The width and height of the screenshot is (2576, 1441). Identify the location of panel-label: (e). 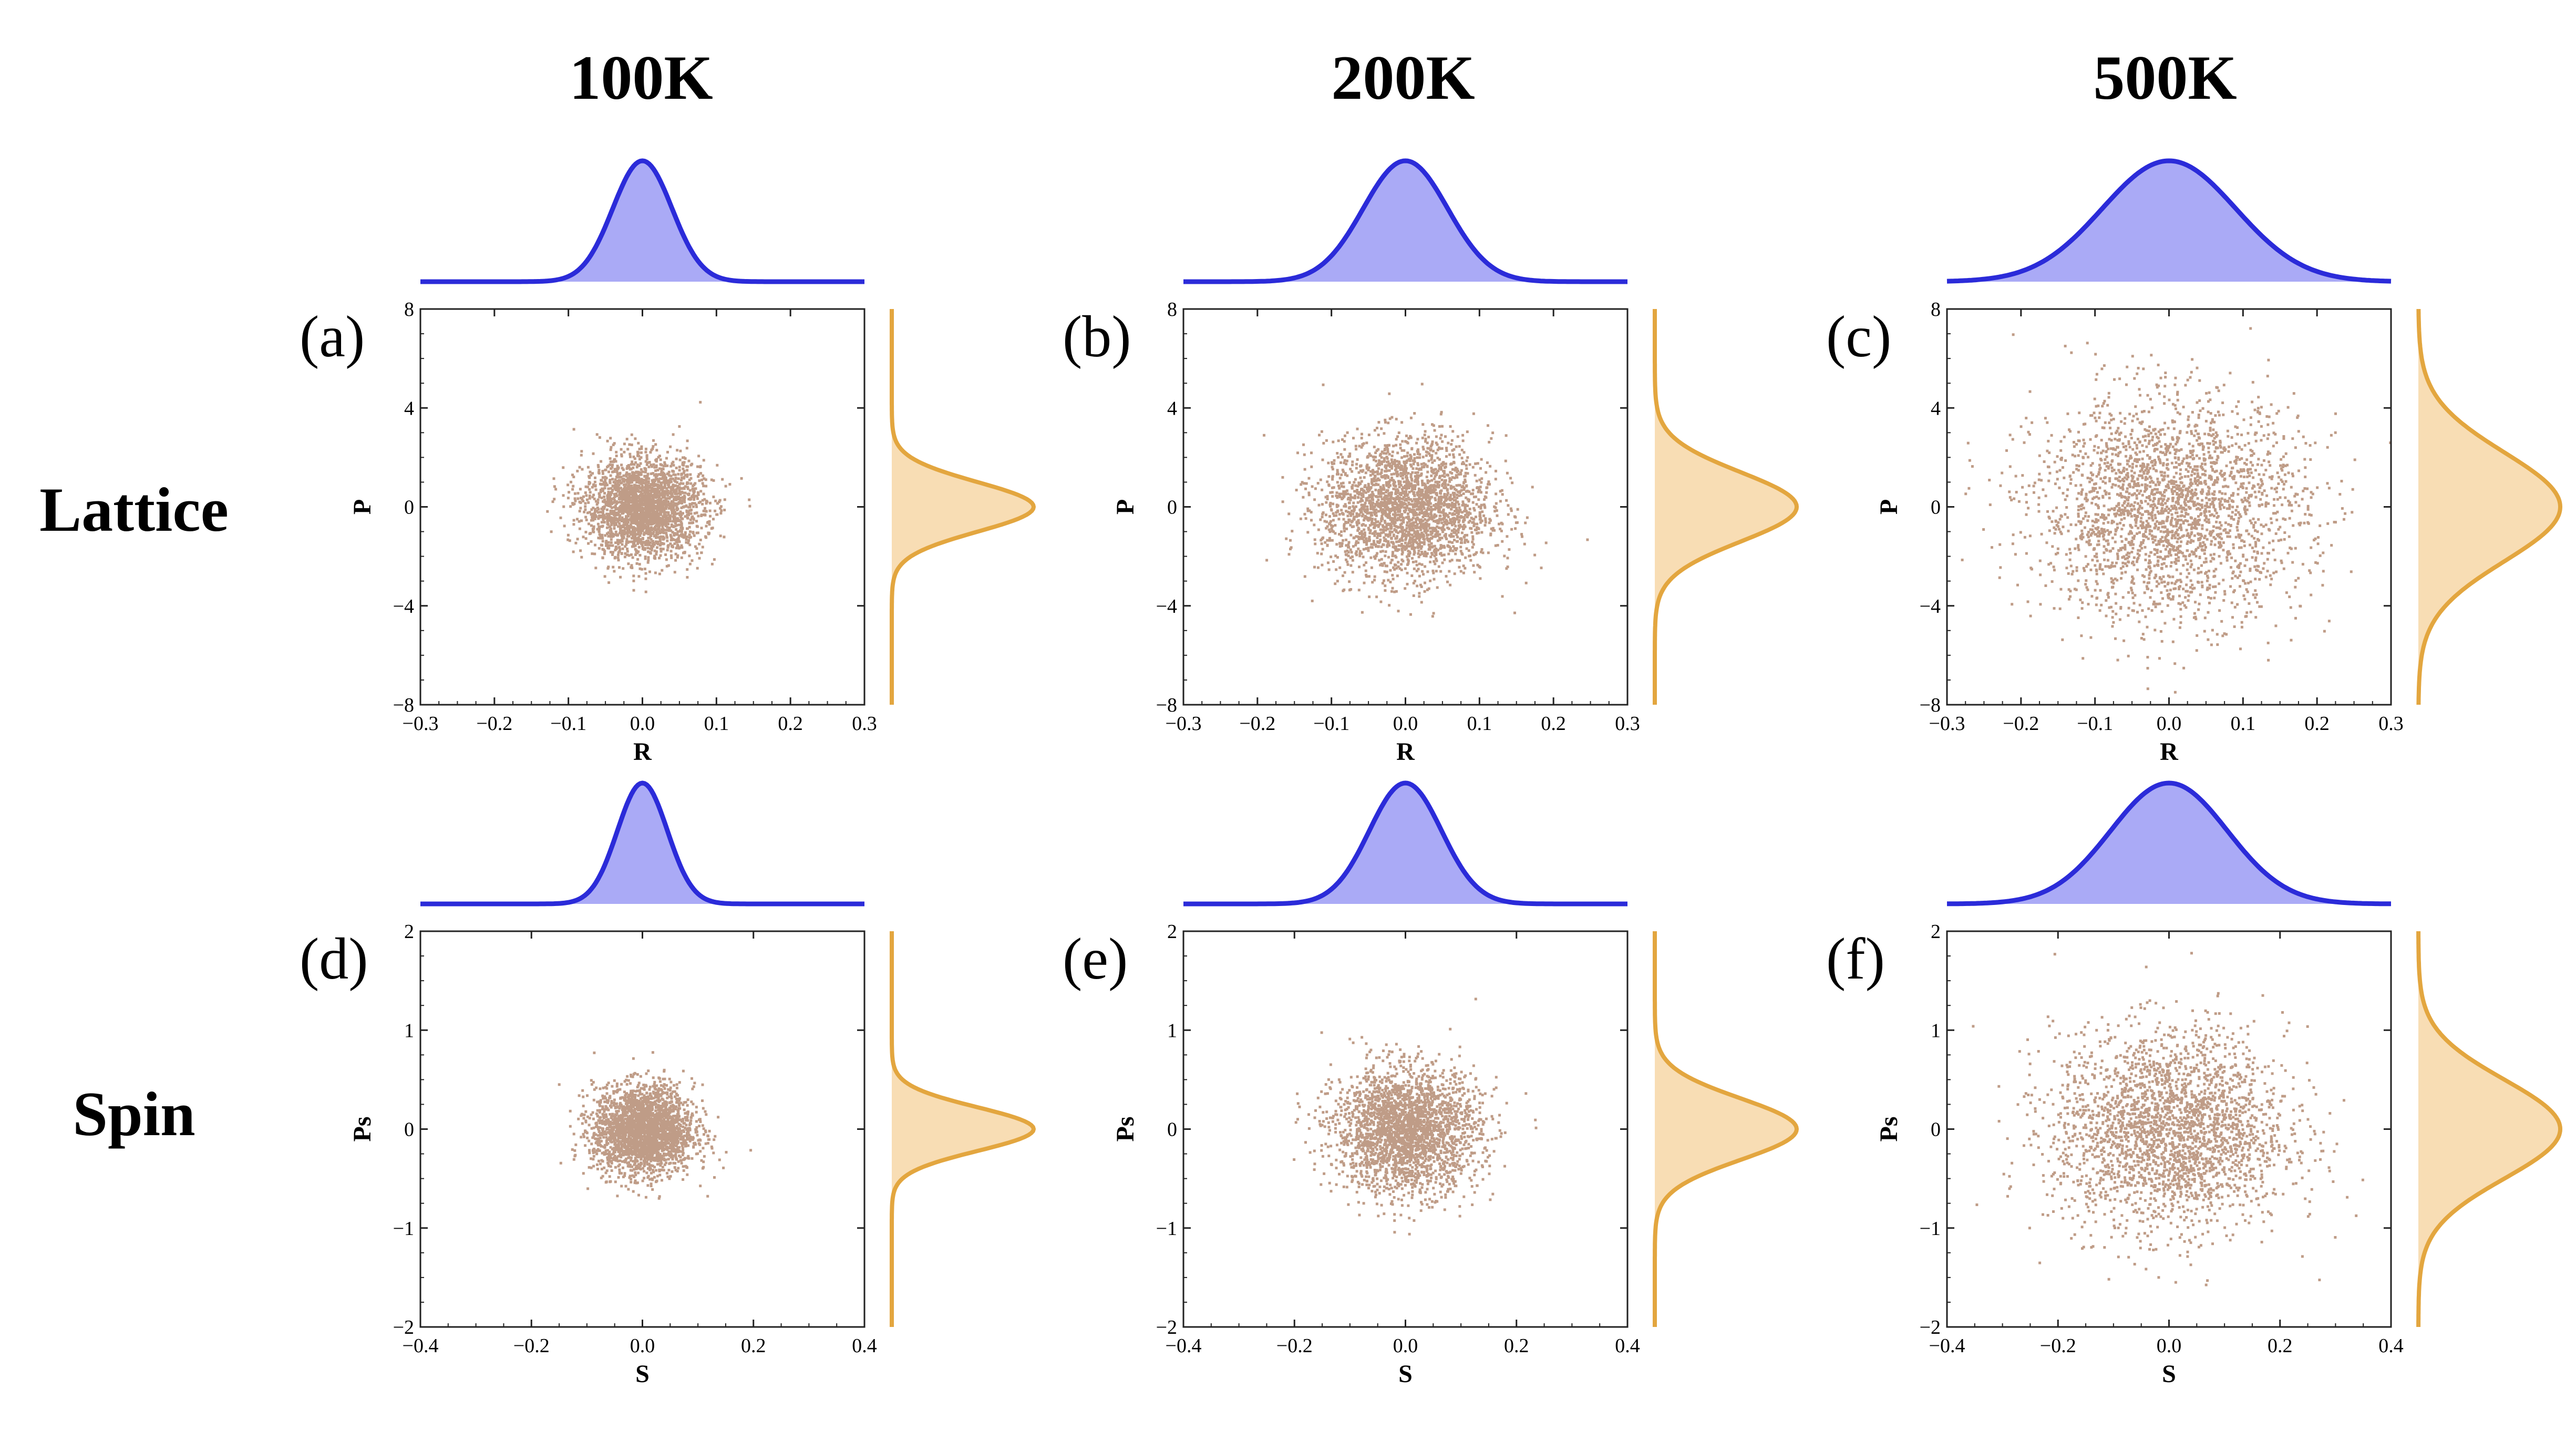
(1095, 959).